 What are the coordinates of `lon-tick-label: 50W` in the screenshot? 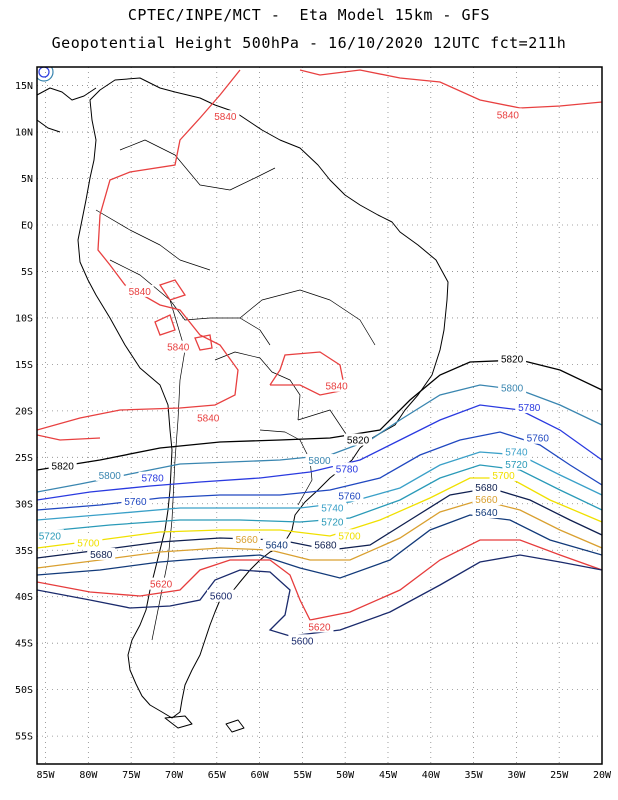 It's located at (345, 775).